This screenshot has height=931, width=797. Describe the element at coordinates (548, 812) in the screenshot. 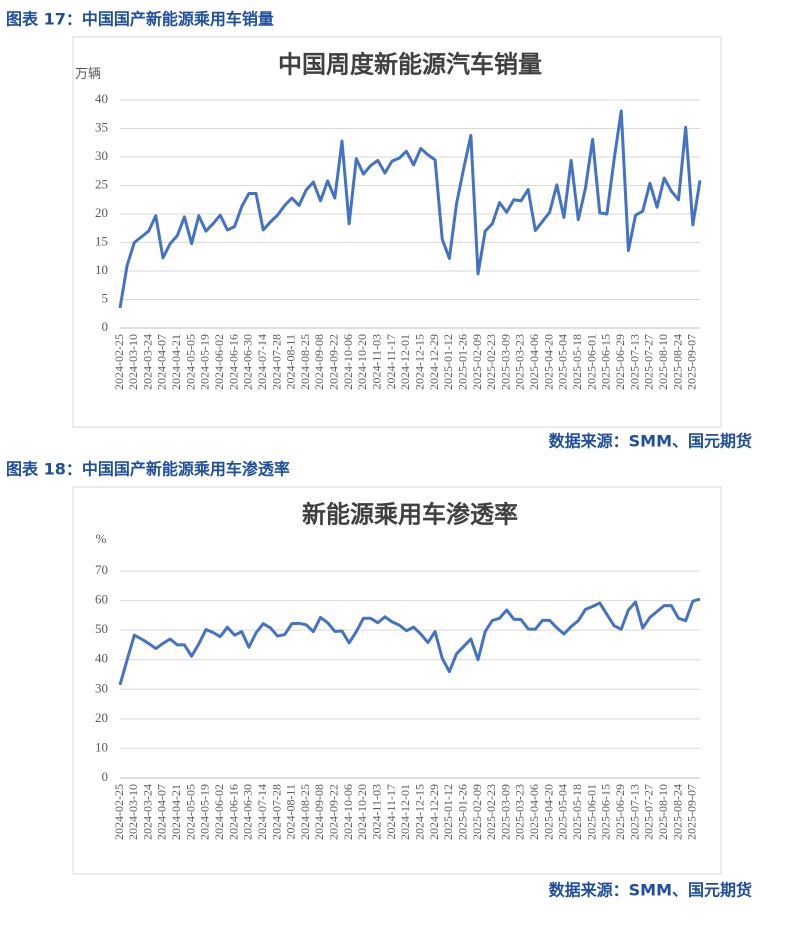

I see `x-tick-label: 2025-04-20` at that location.